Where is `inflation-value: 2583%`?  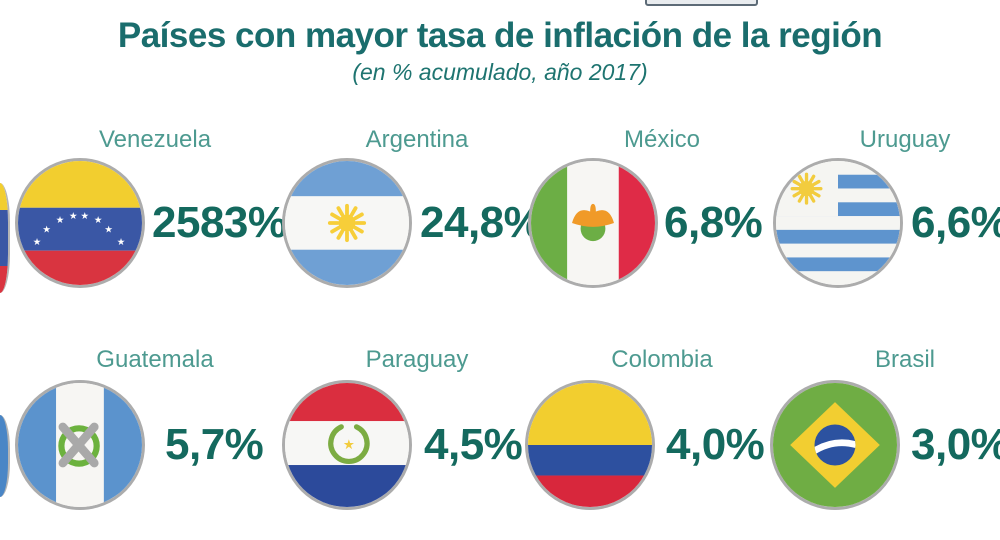 inflation-value: 2583% is located at coordinates (219, 222).